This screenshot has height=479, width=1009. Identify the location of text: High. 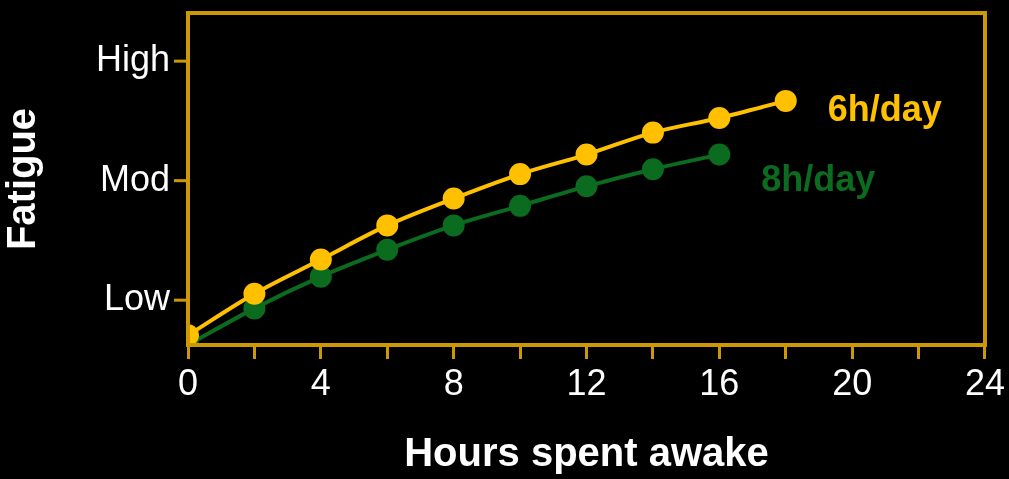
(132, 59).